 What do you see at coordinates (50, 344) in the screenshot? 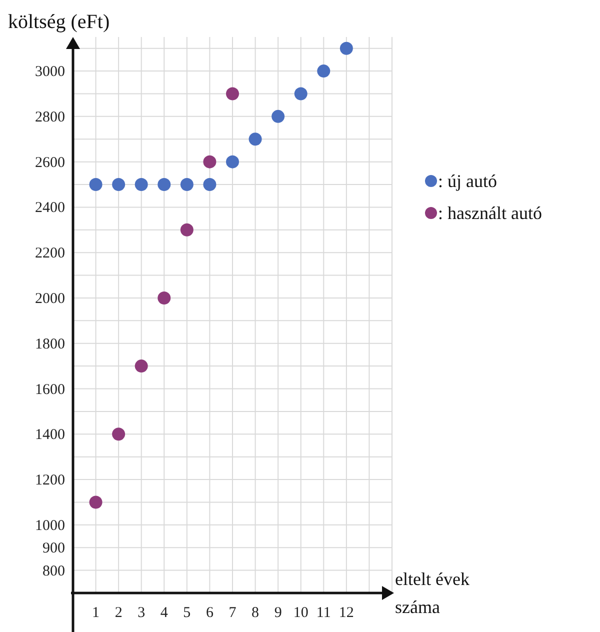
I see `y-tick-label: 1800` at bounding box center [50, 344].